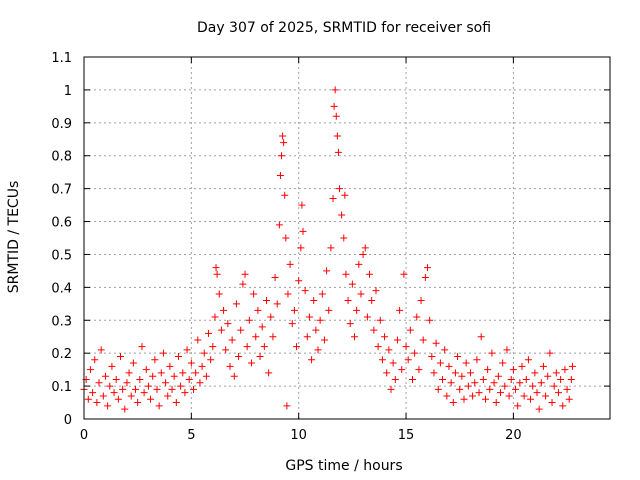  Describe the element at coordinates (343, 466) in the screenshot. I see `x-axis-label: GPS time / hours` at that location.